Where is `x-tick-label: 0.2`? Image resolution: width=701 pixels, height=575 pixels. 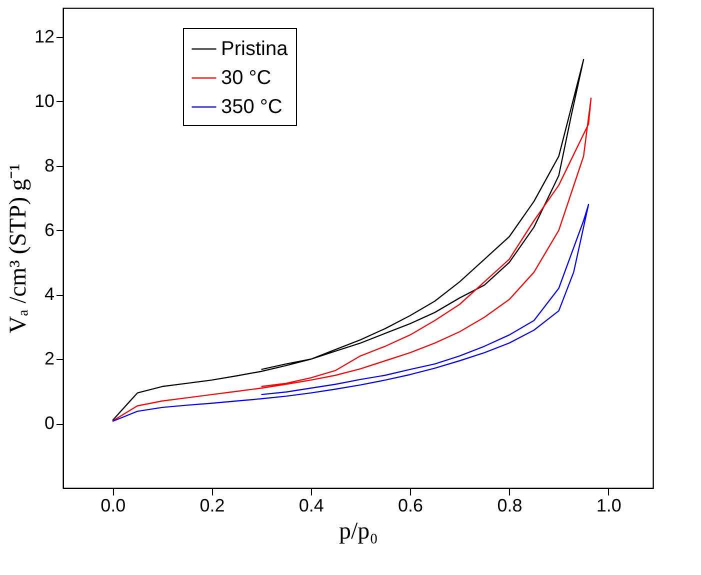 x-tick-label: 0.2 is located at coordinates (212, 506).